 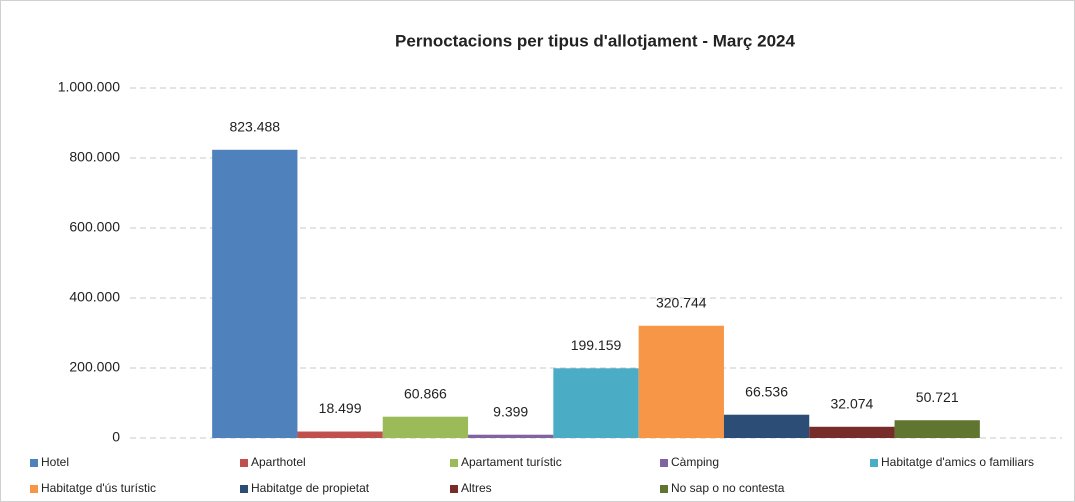 I want to click on value-label: 66.536, so click(x=766, y=391).